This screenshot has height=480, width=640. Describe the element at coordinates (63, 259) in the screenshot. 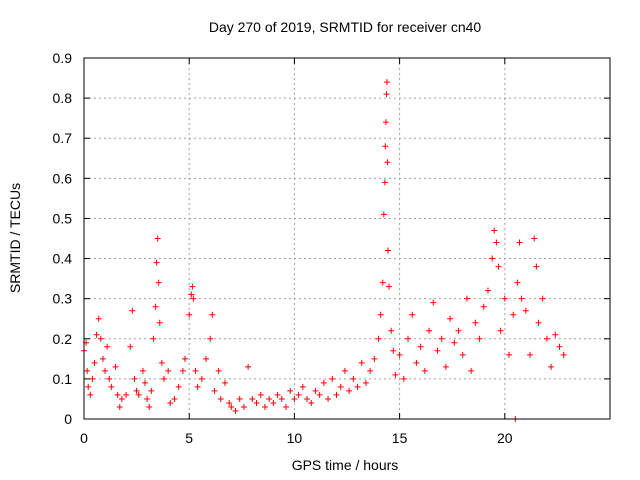

I see `y-tick-label: 0.4` at that location.